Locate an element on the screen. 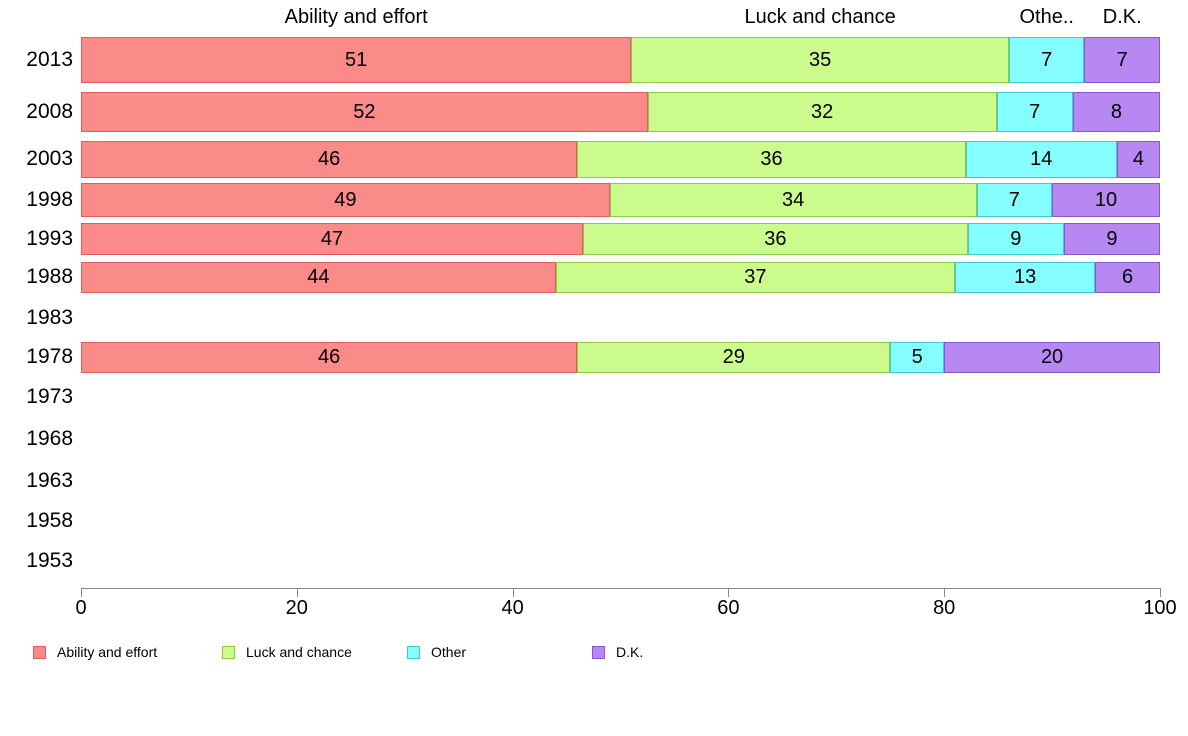 The height and width of the screenshot is (736, 1188). bar-row-1978: 46 29 5 20 is located at coordinates (620, 357).